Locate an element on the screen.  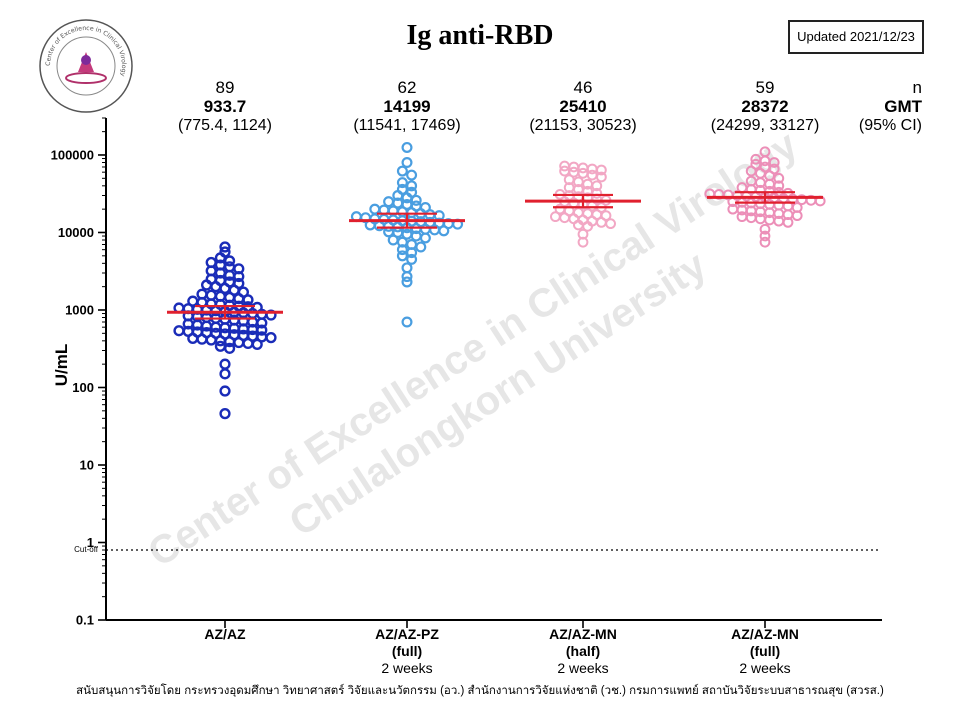
y-tick-label: 0.1 is located at coordinates (85, 620).